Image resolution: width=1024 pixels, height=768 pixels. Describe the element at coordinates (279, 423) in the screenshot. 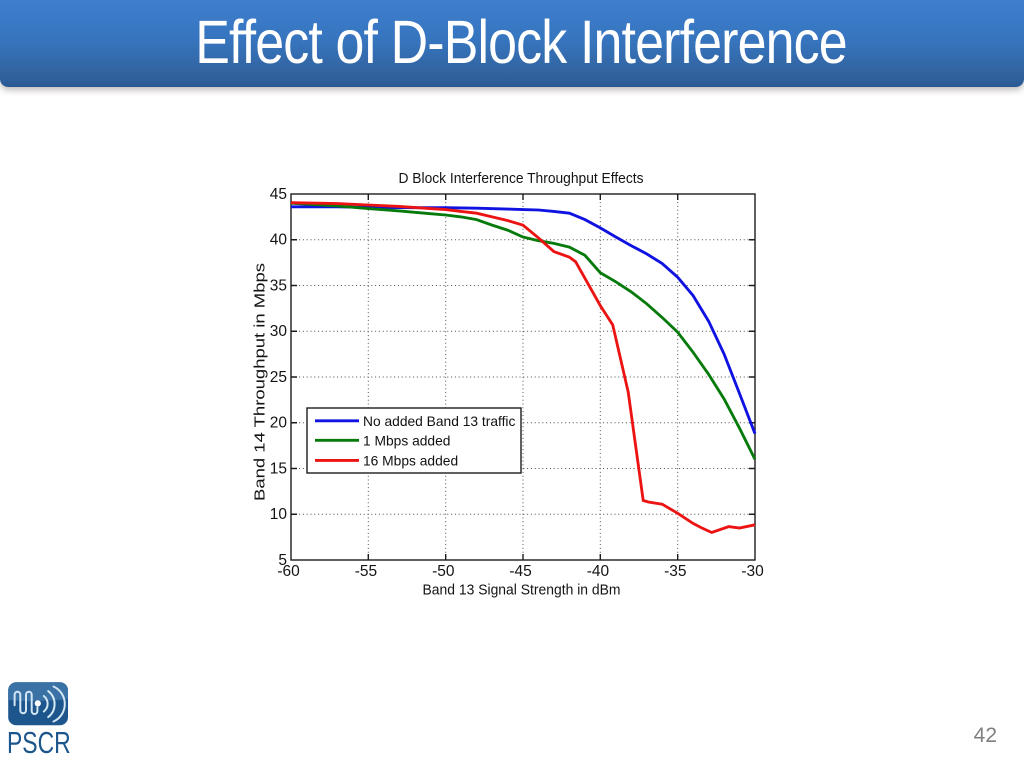

I see `svg-text: 20` at that location.